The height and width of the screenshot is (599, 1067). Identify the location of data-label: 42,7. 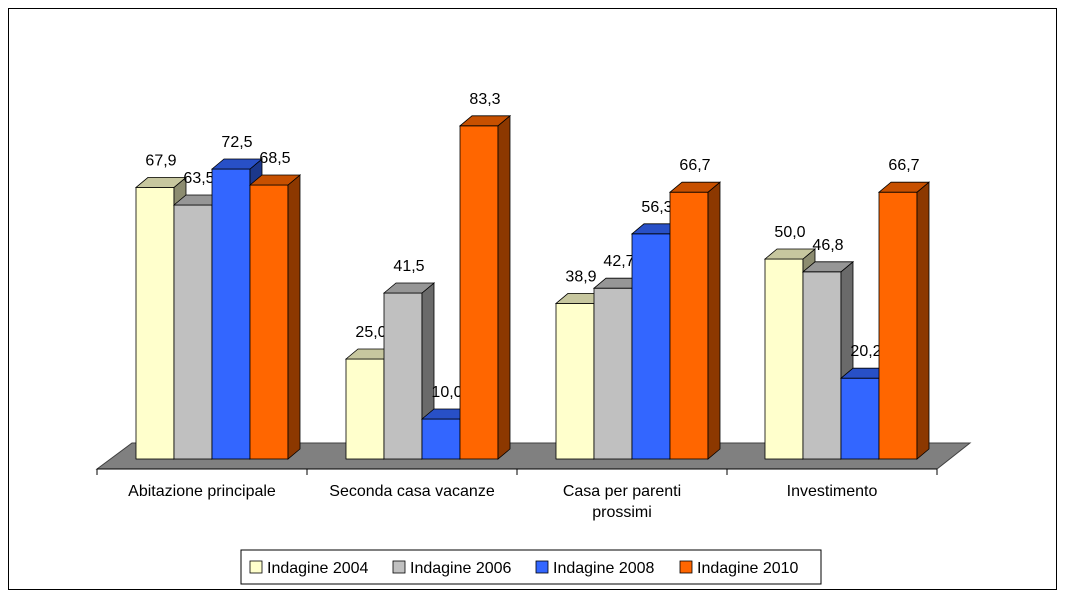
(618, 261).